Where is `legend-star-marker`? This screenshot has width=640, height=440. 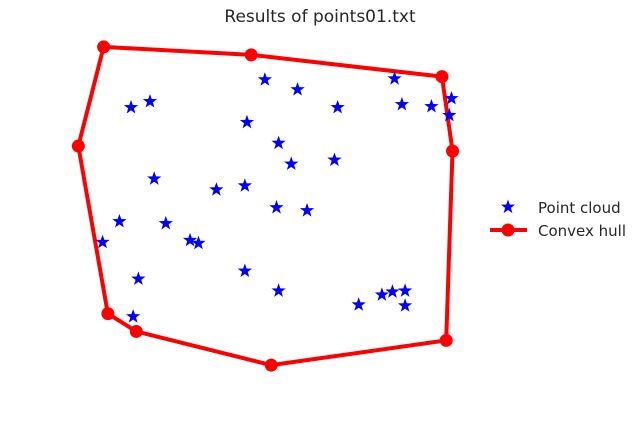
legend-star-marker is located at coordinates (508, 206).